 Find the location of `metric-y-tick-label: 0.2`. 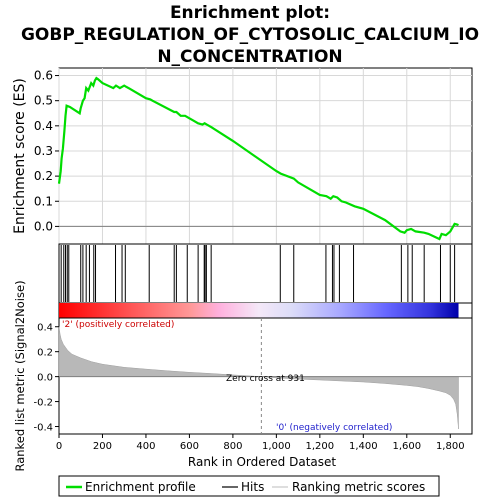

metric-y-tick-label: 0.2 is located at coordinates (45, 353).